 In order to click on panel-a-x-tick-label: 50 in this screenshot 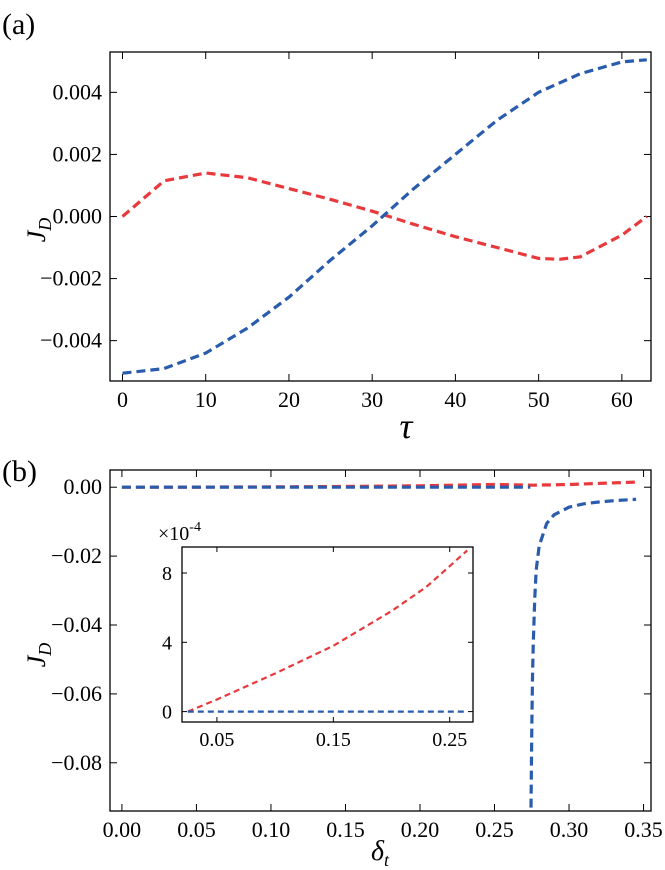, I will do `click(539, 399)`.